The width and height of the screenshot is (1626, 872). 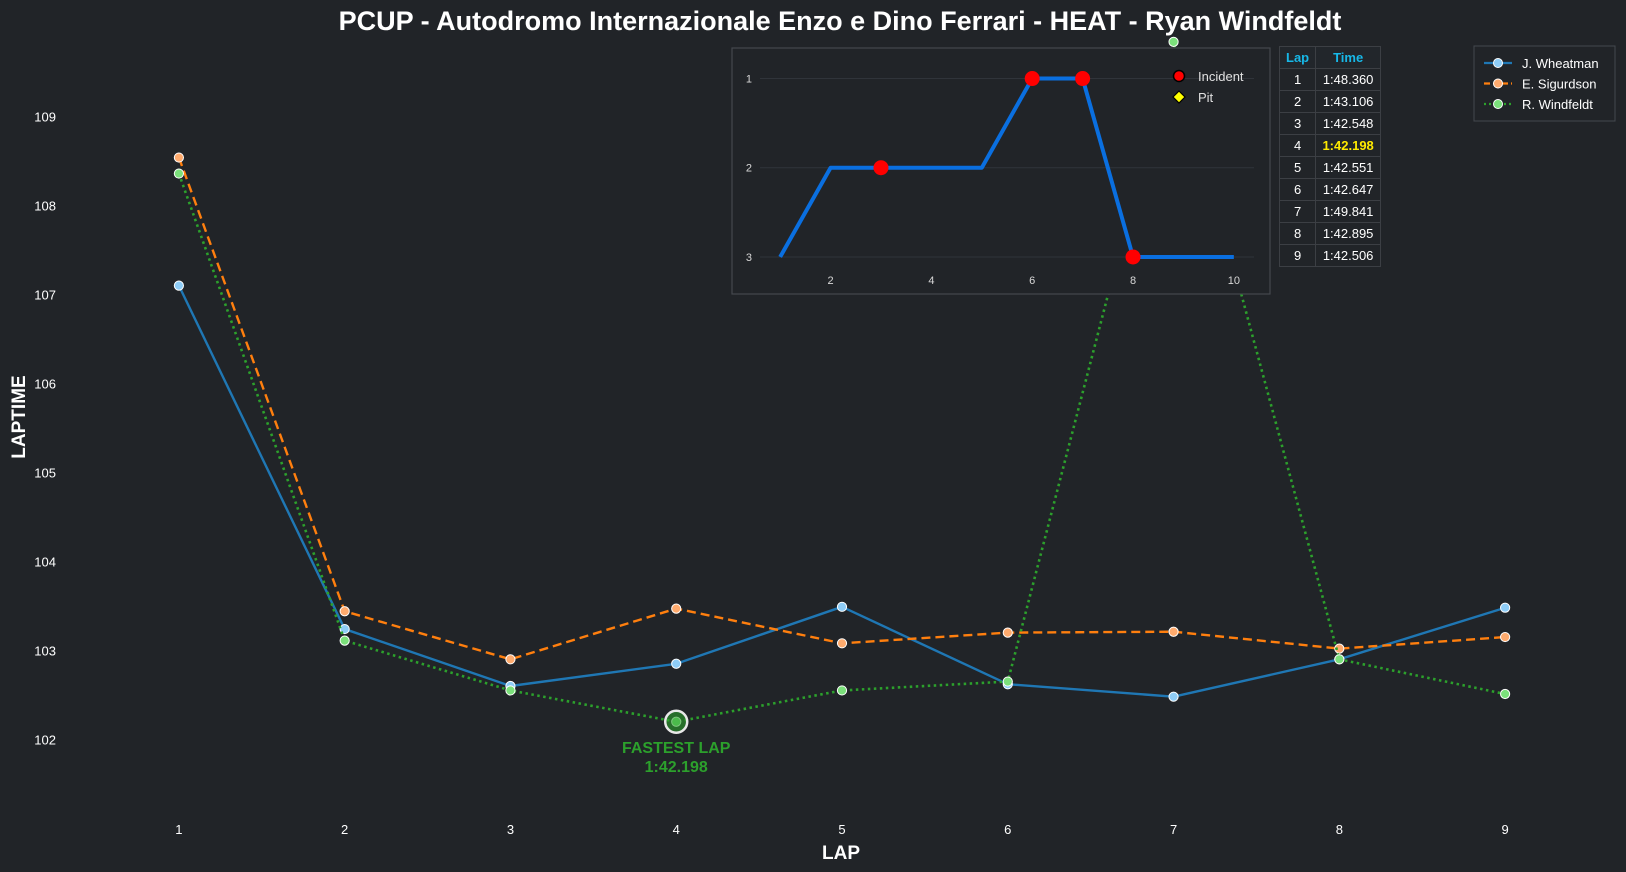 I want to click on table-row: 4 1:42.198, so click(x=1330, y=145).